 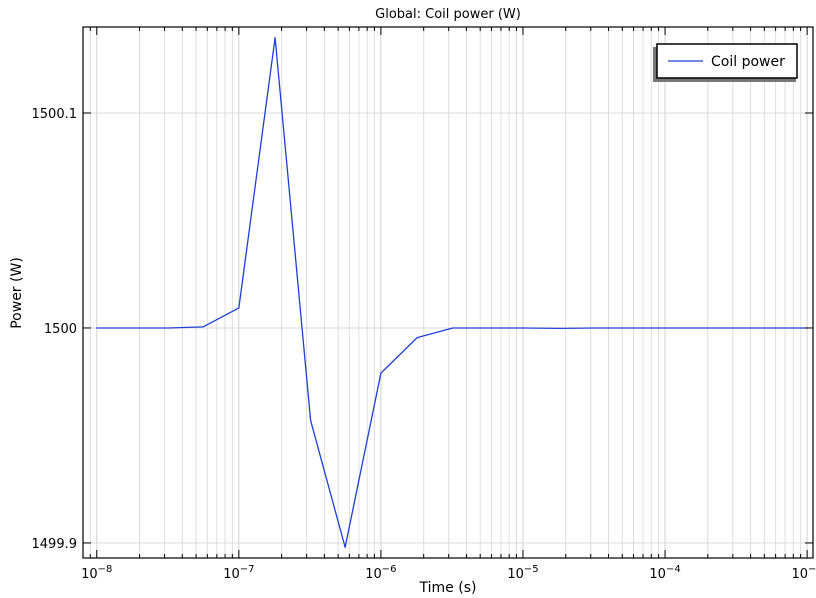 I want to click on chart-title: Global: Coil power (W), so click(x=448, y=14).